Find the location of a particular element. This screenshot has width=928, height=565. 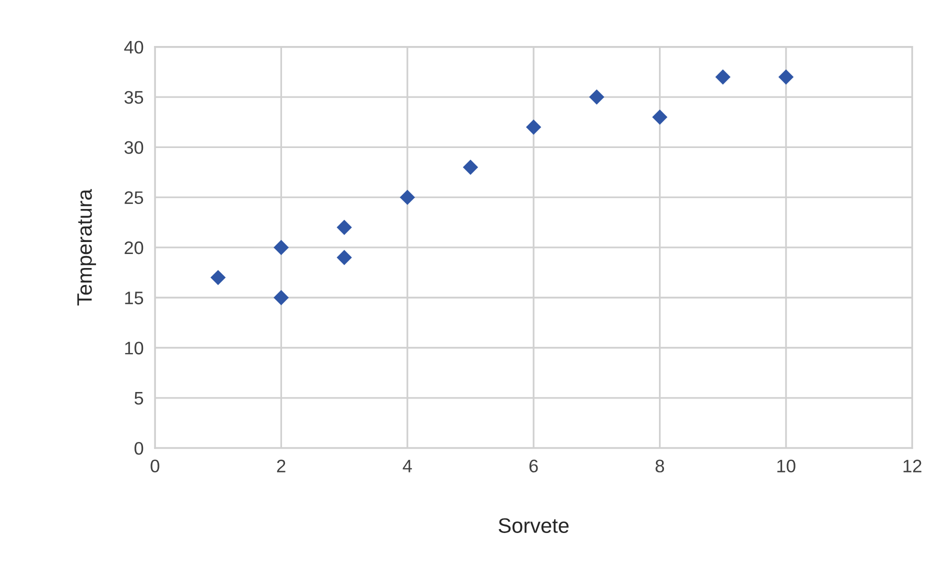

y-tick-label: 10 is located at coordinates (134, 348).